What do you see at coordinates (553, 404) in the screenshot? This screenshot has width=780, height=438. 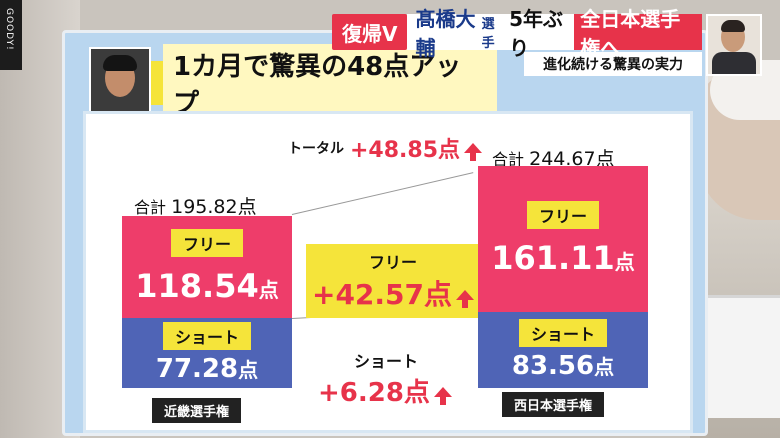 I see `right-event-label: 西日本選手権` at bounding box center [553, 404].